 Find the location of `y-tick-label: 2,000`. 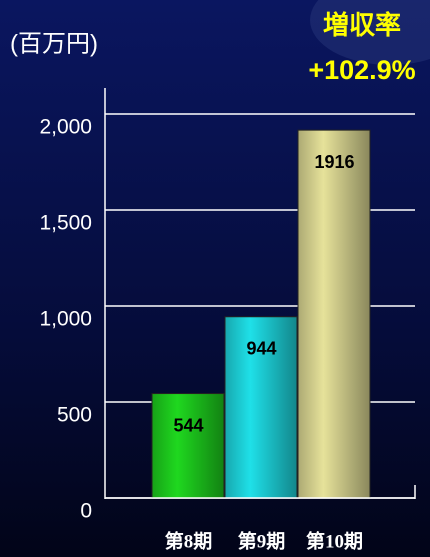

y-tick-label: 2,000 is located at coordinates (65, 127).